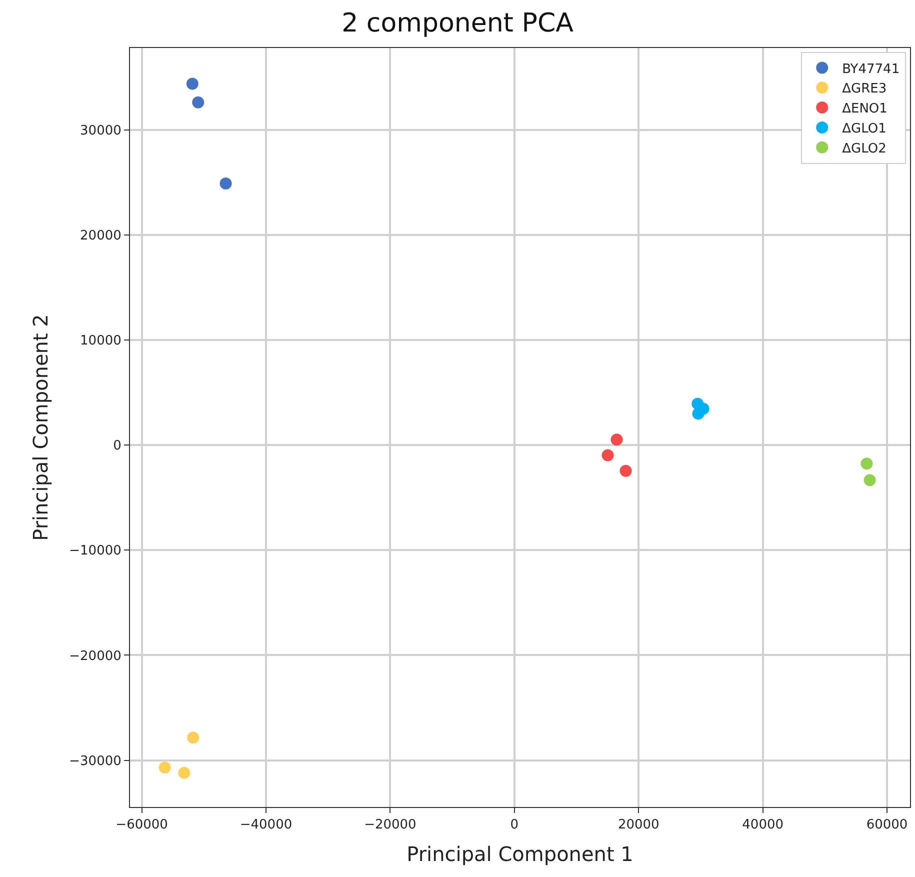 This screenshot has height=877, width=915. I want to click on y-tick-label: 0, so click(117, 446).